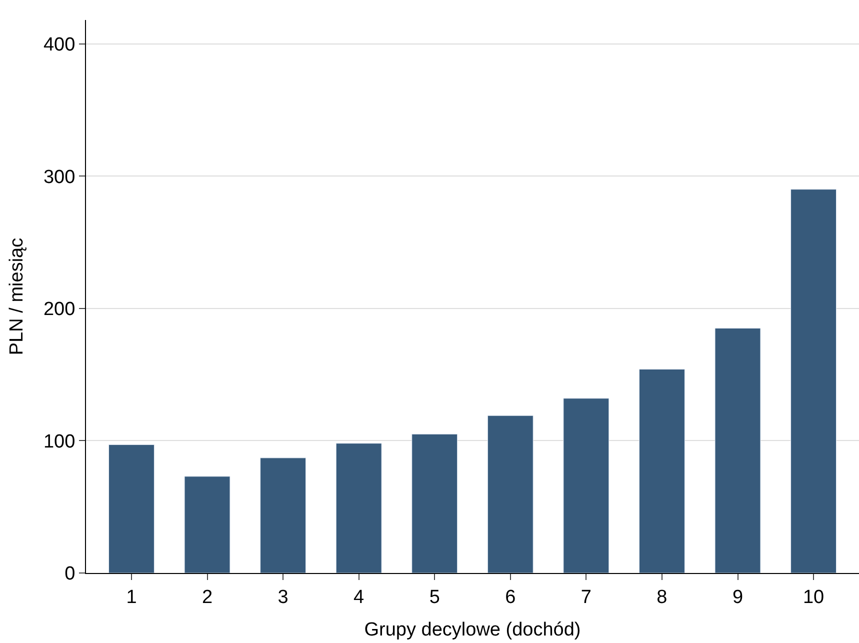  I want to click on x-tick-label: 5, so click(434, 597).